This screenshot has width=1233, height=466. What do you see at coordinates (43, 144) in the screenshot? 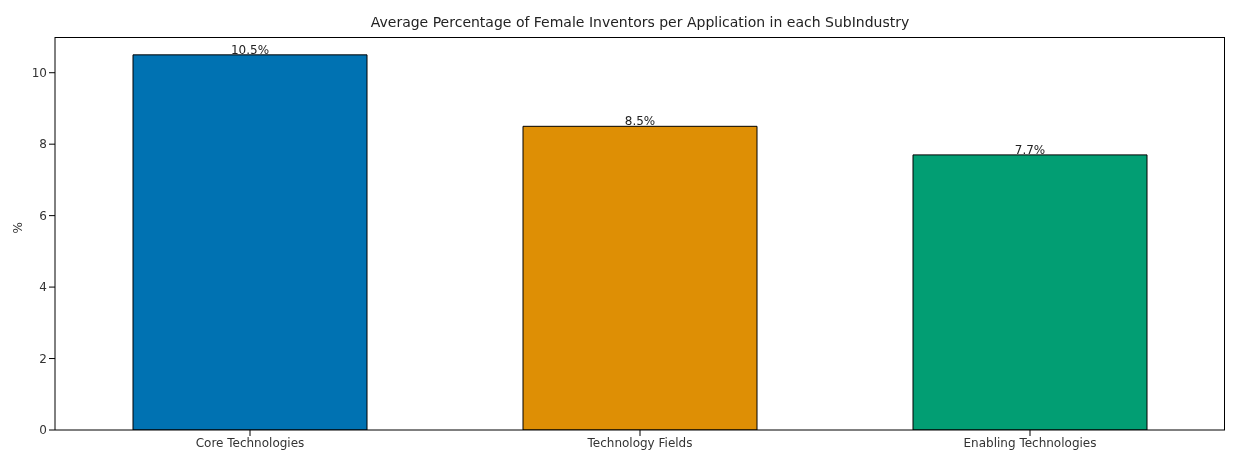
I see `y-tick-label: 8` at bounding box center [43, 144].